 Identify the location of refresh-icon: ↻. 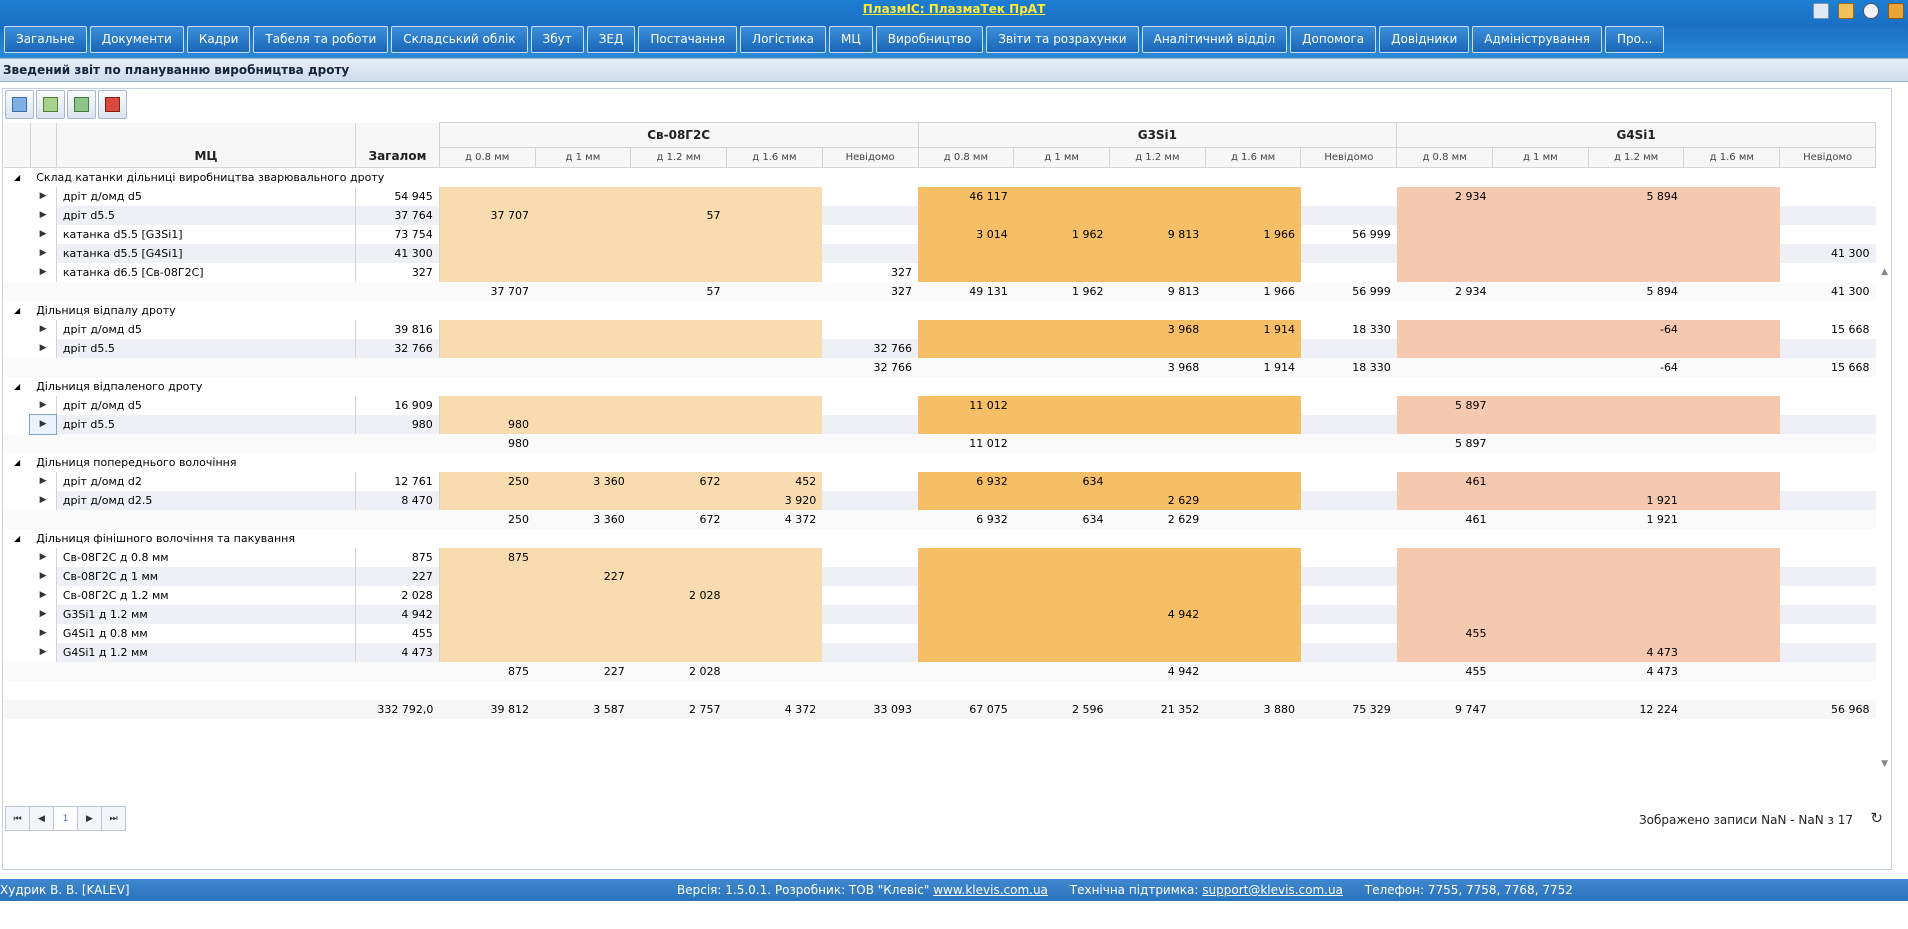
(1876, 818).